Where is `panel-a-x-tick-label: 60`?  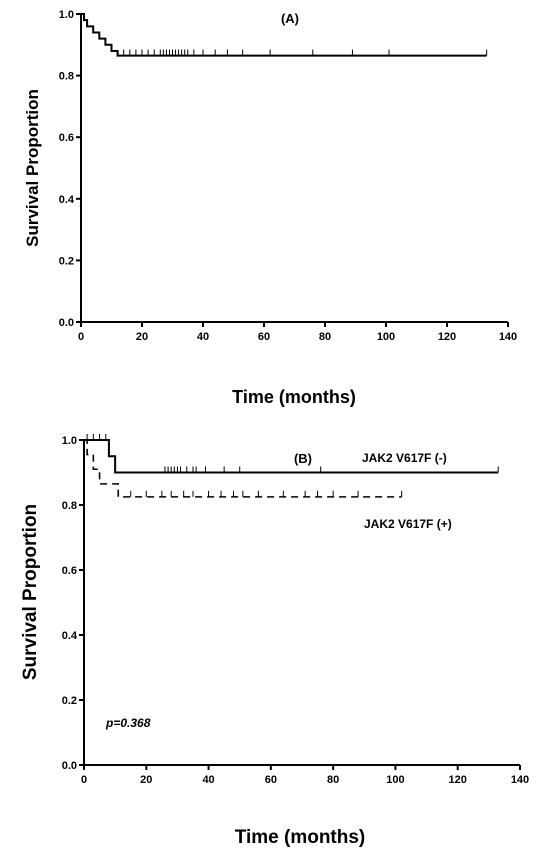
panel-a-x-tick-label: 60 is located at coordinates (264, 337).